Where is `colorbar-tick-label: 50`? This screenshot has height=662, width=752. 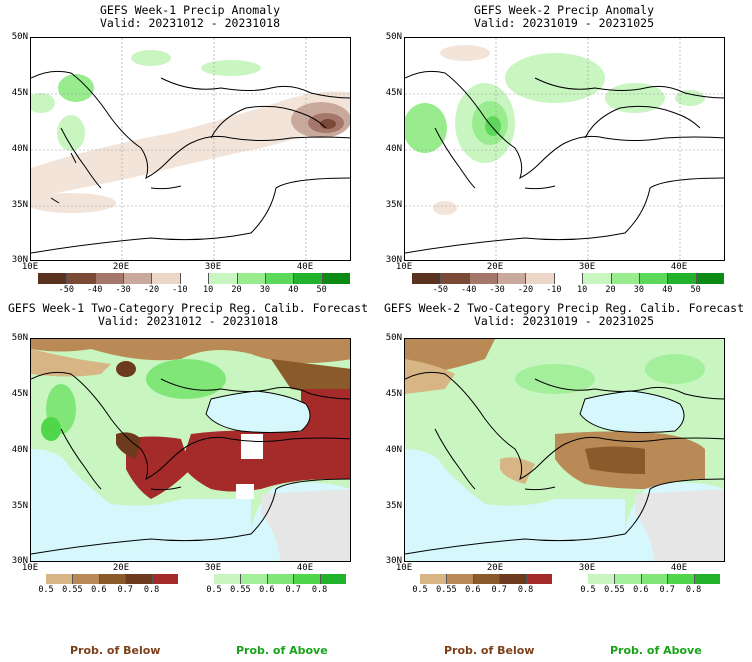
colorbar-tick-label: 50 is located at coordinates (321, 290).